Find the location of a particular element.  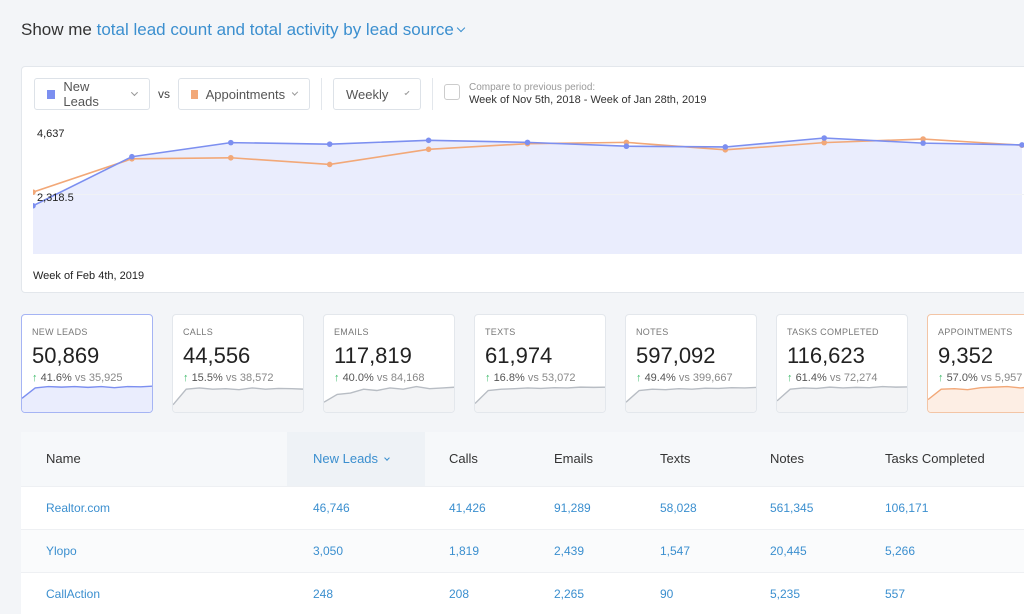

lead-source-link: Ylopo is located at coordinates (61, 551).